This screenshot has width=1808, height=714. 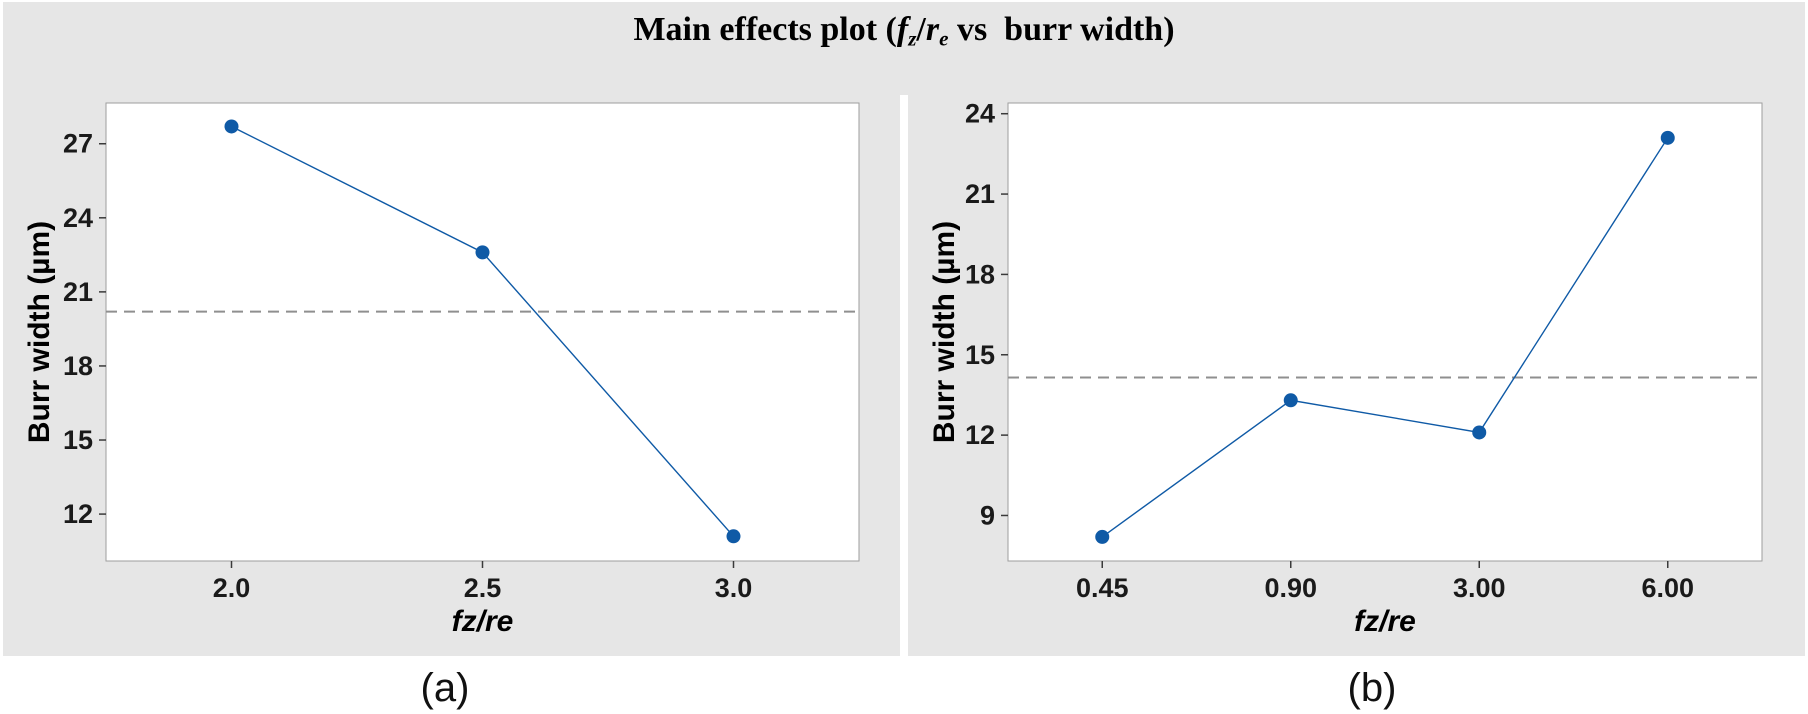 What do you see at coordinates (944, 38) in the screenshot?
I see `title-part: e` at bounding box center [944, 38].